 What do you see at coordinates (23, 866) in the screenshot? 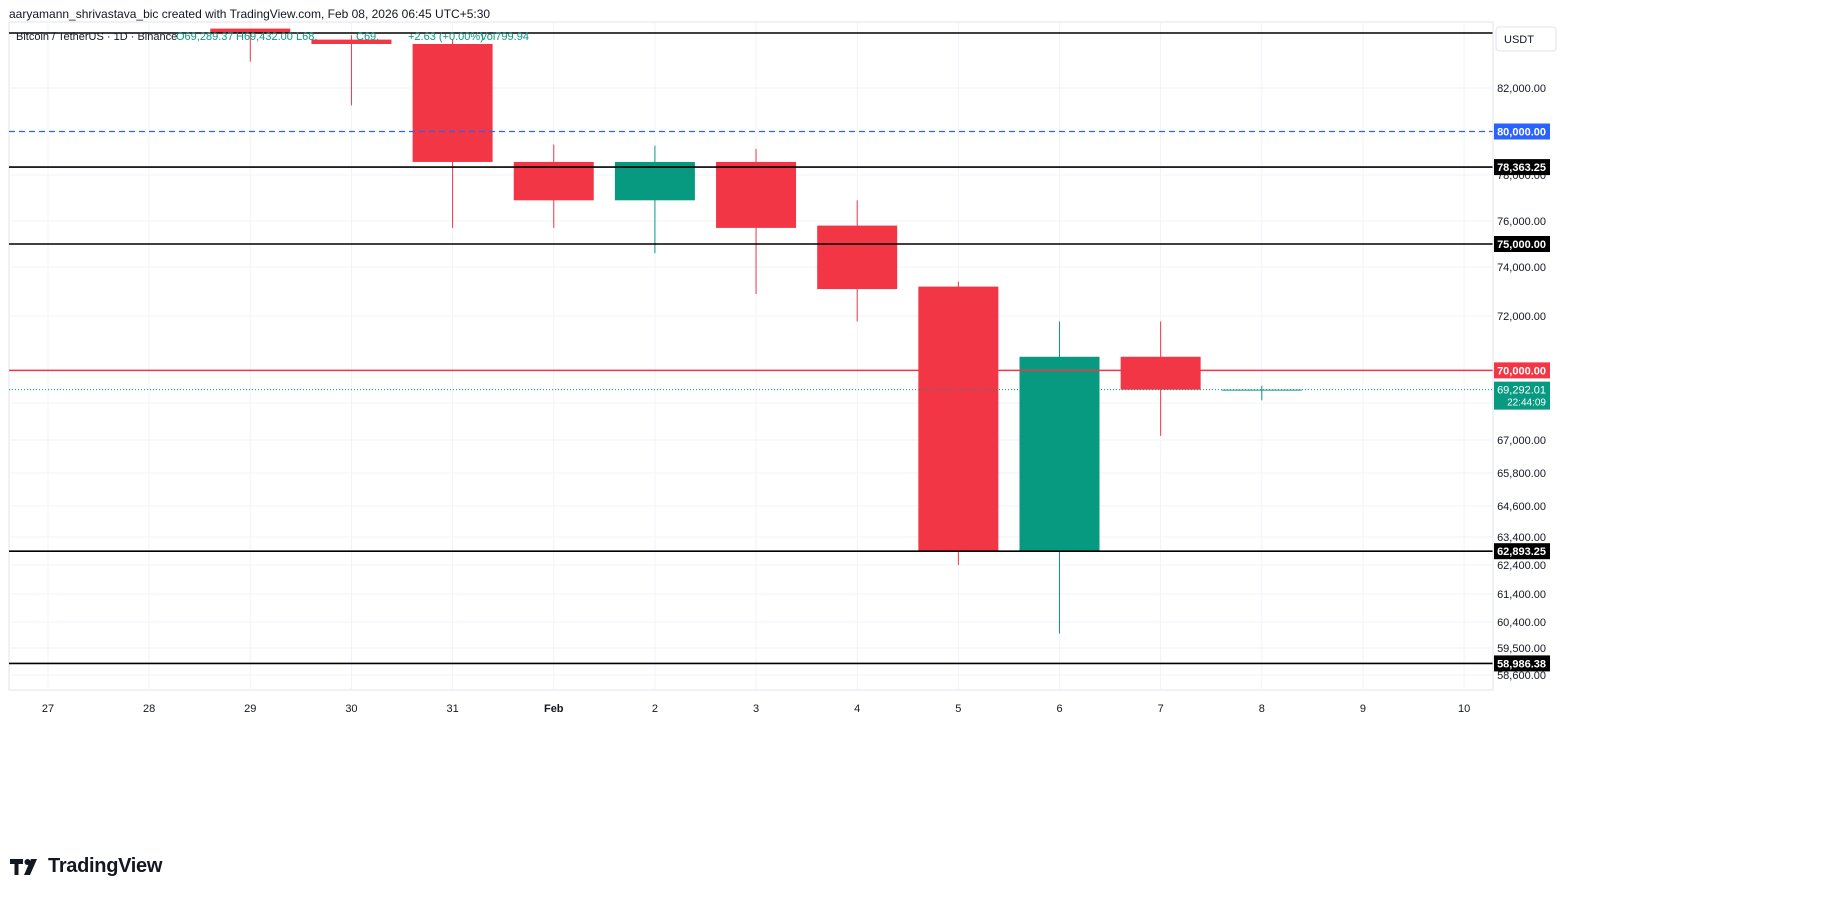
I see `tradingview-logo-icon` at bounding box center [23, 866].